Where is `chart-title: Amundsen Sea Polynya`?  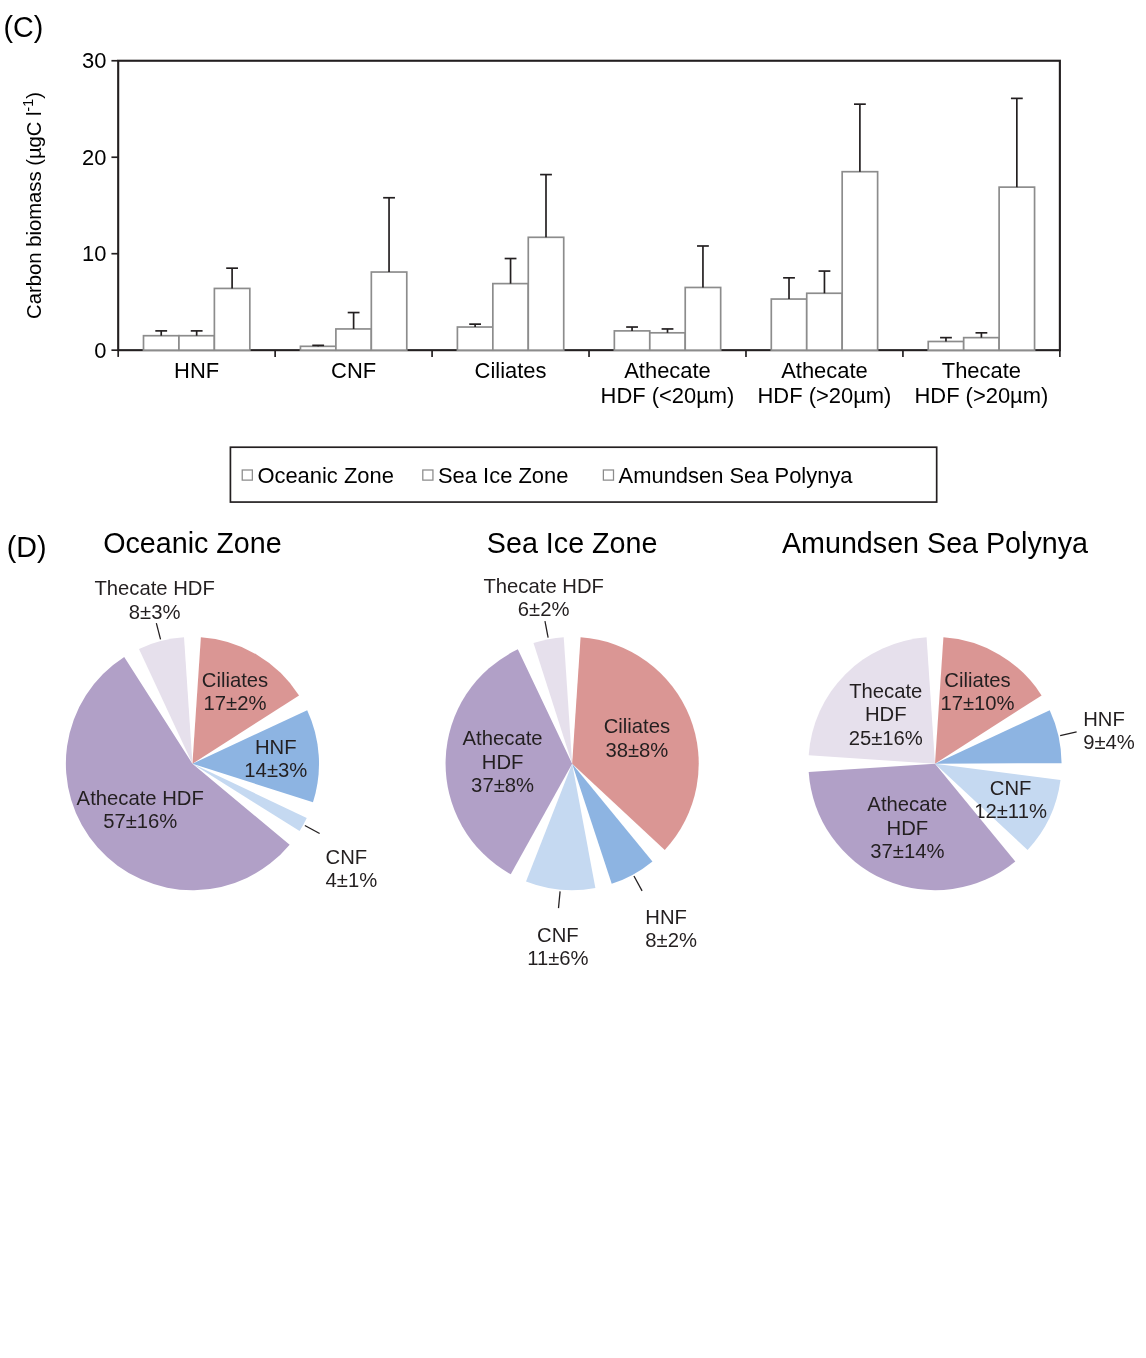 chart-title: Amundsen Sea Polynya is located at coordinates (935, 542).